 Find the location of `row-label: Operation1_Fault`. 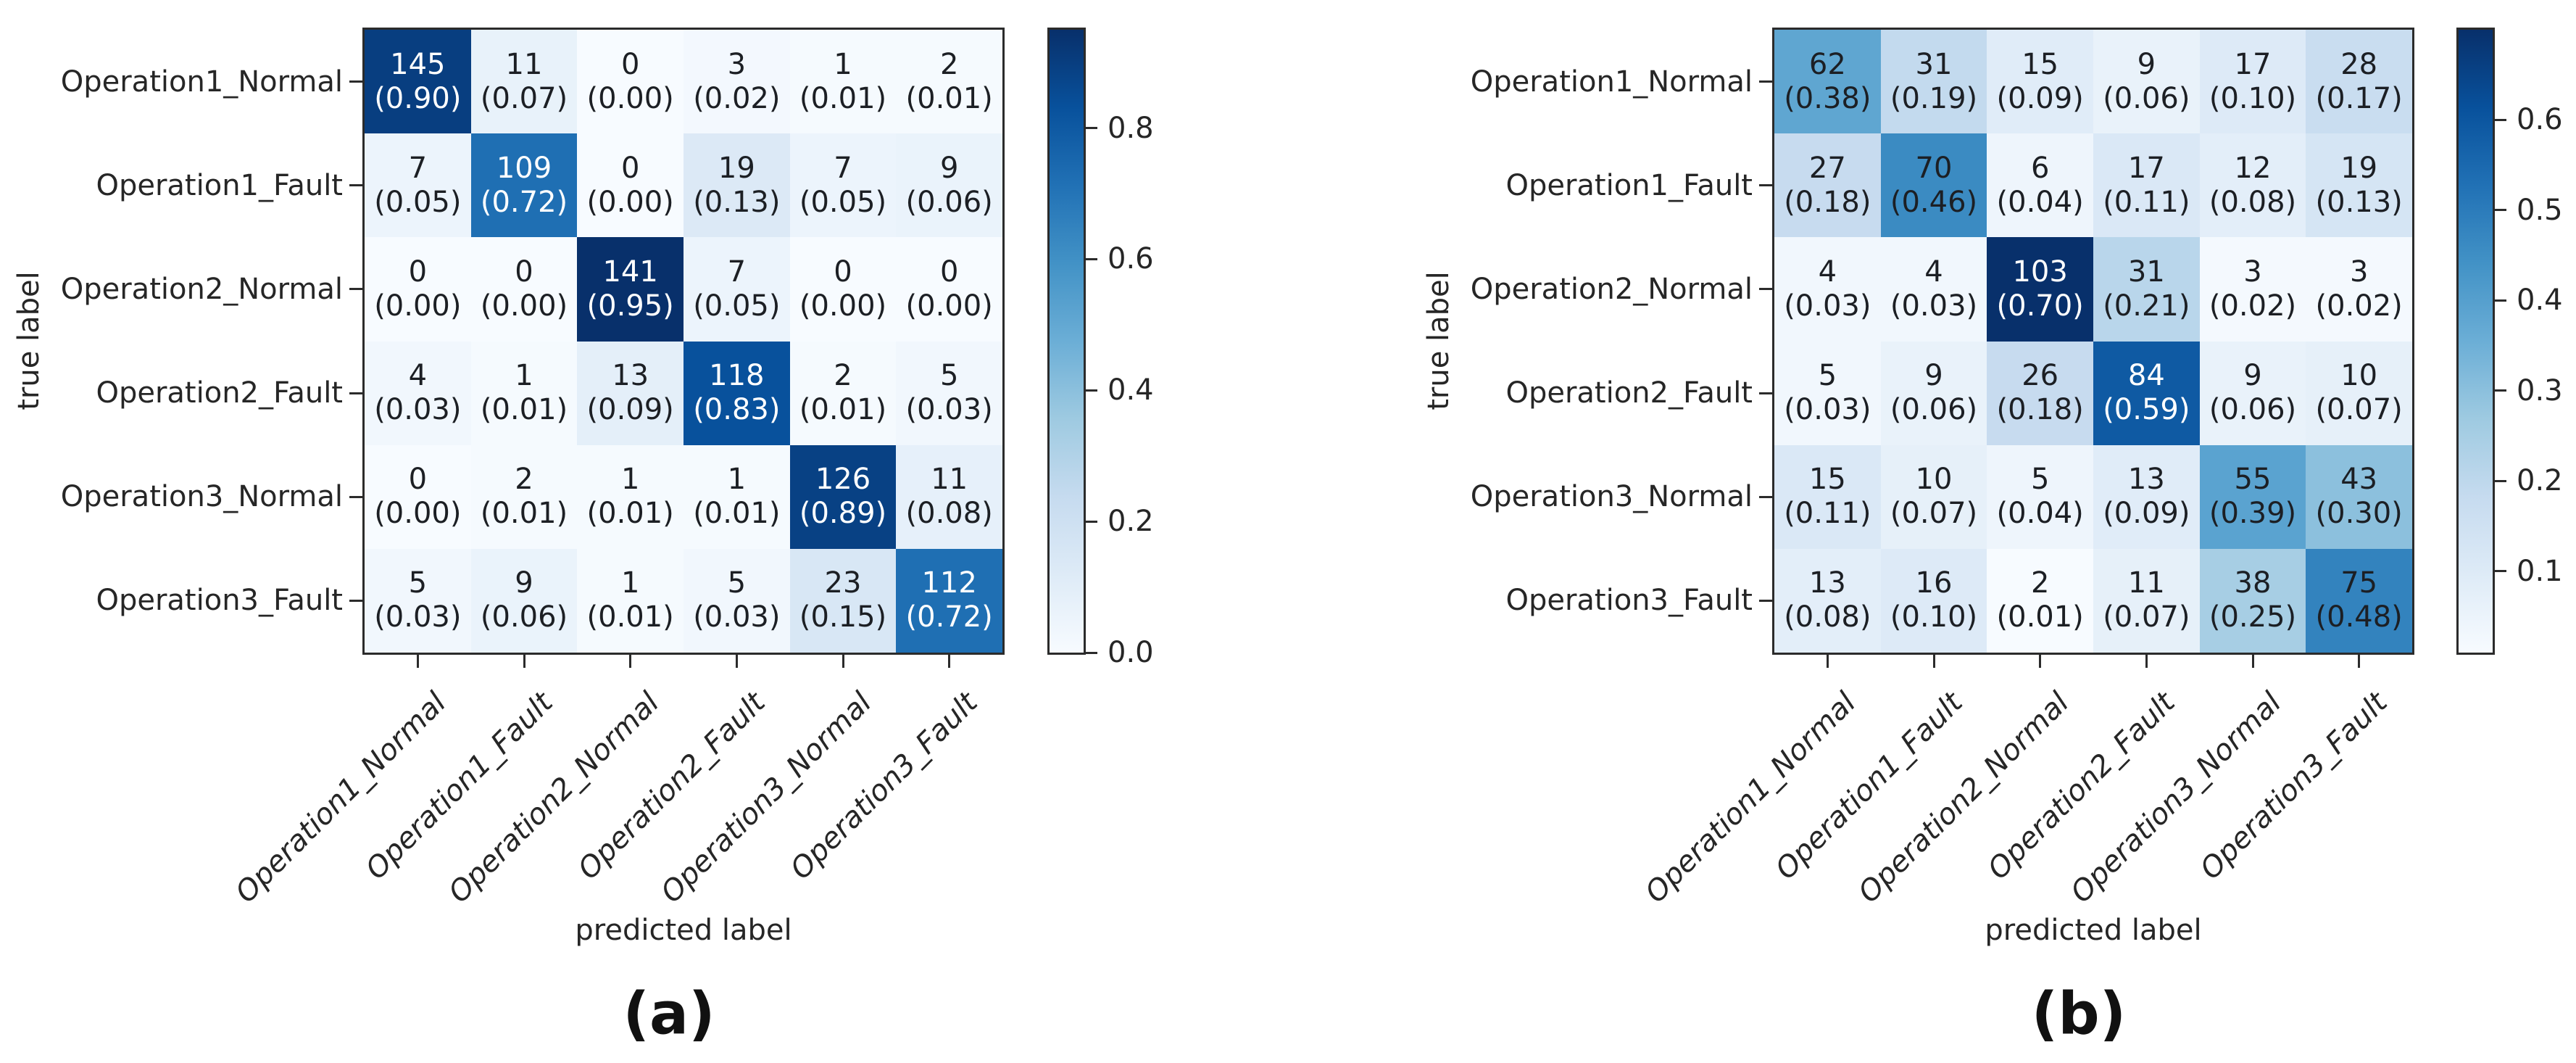

row-label: Operation1_Fault is located at coordinates (219, 185).